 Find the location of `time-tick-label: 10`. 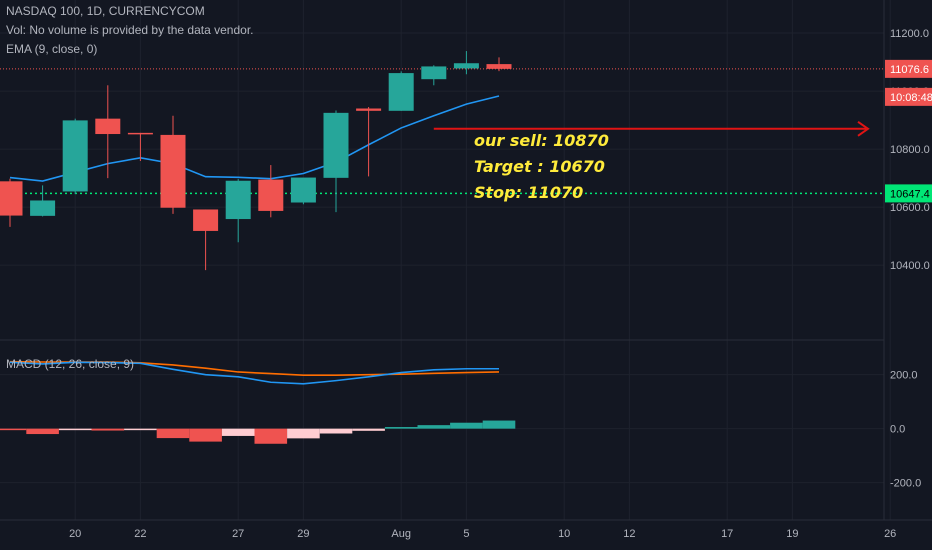

time-tick-label: 10 is located at coordinates (564, 534).